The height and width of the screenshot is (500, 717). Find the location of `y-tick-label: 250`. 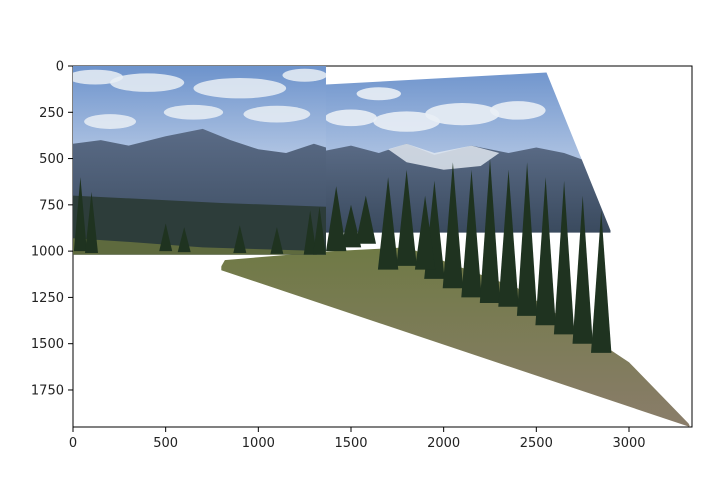

y-tick-label: 250 is located at coordinates (51, 113).